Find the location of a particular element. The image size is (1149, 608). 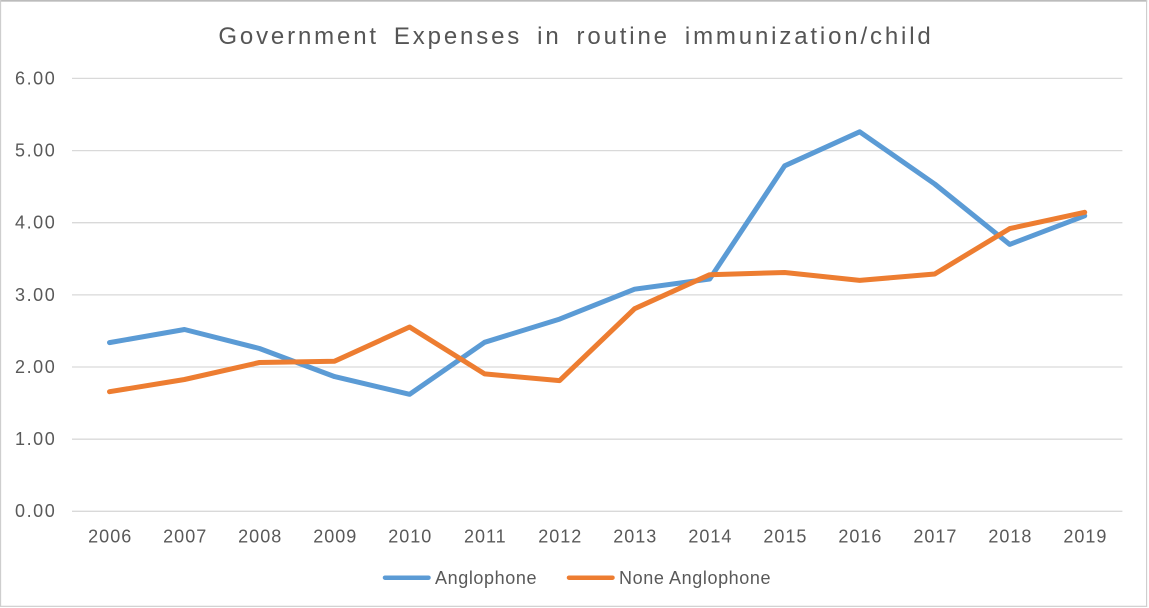

svg-text: 2007 is located at coordinates (185, 536).